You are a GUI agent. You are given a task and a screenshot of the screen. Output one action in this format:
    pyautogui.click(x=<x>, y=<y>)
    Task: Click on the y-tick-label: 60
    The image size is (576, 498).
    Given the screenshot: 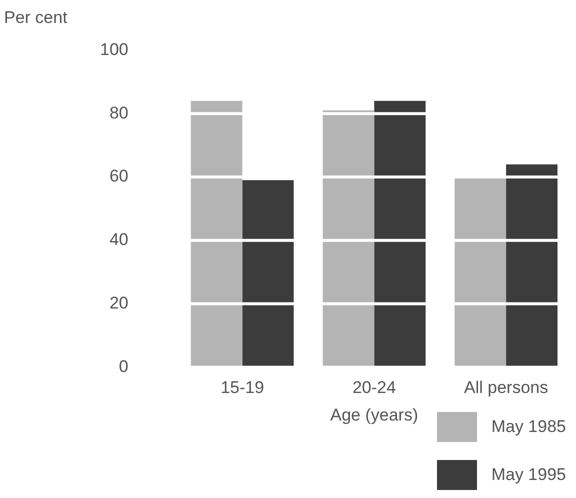 What is the action you would take?
    pyautogui.click(x=118, y=176)
    